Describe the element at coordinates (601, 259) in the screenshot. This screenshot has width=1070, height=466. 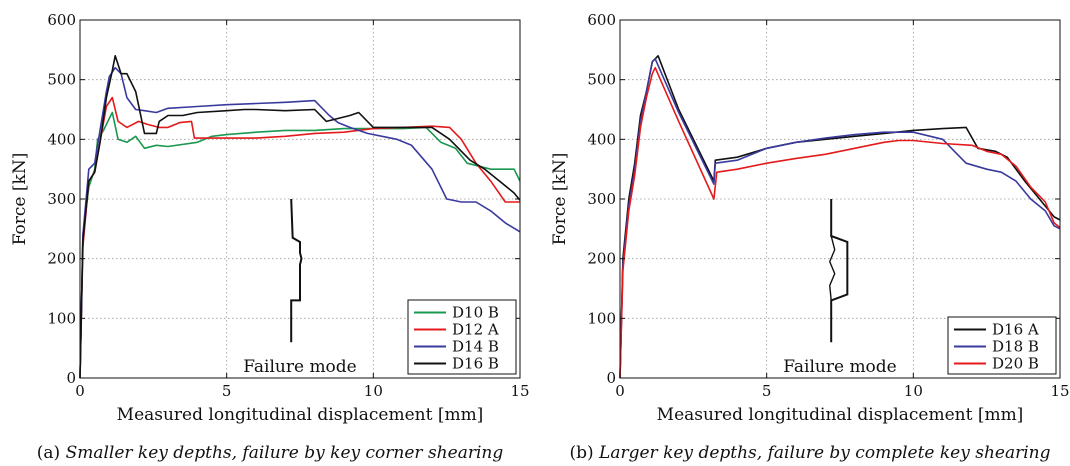
I see `chart1-y-tick-label-2: 200` at that location.